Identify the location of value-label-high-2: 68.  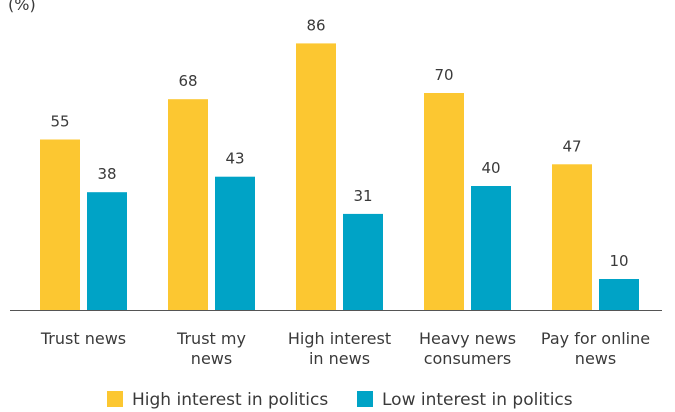
(187, 81).